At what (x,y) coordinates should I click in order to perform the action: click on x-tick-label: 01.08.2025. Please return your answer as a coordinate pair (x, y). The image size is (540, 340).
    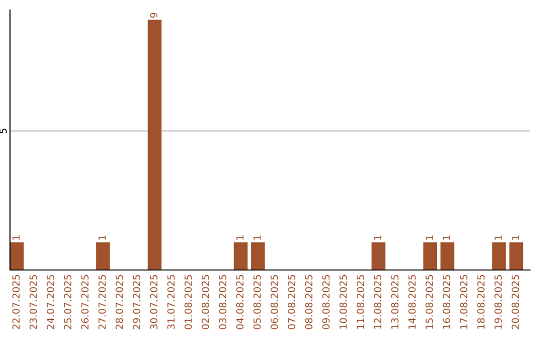
    Looking at the image, I should click on (188, 302).